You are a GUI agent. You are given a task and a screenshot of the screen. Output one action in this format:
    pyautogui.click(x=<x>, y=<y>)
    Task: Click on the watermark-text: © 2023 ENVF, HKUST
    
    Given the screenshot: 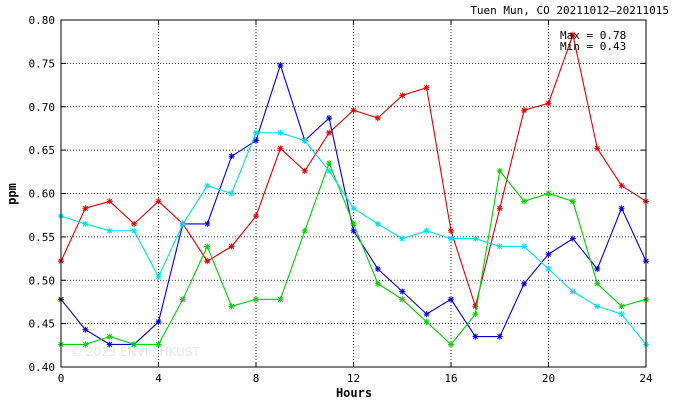 What is the action you would take?
    pyautogui.click(x=135, y=352)
    